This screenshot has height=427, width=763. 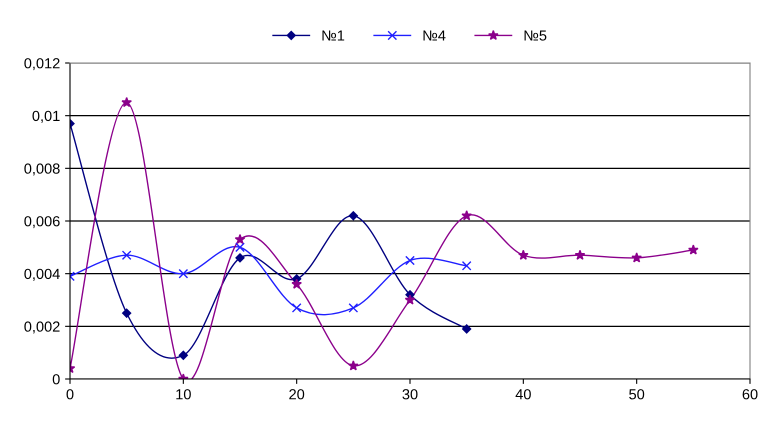 I want to click on x-tick-label: 10, so click(x=183, y=394).